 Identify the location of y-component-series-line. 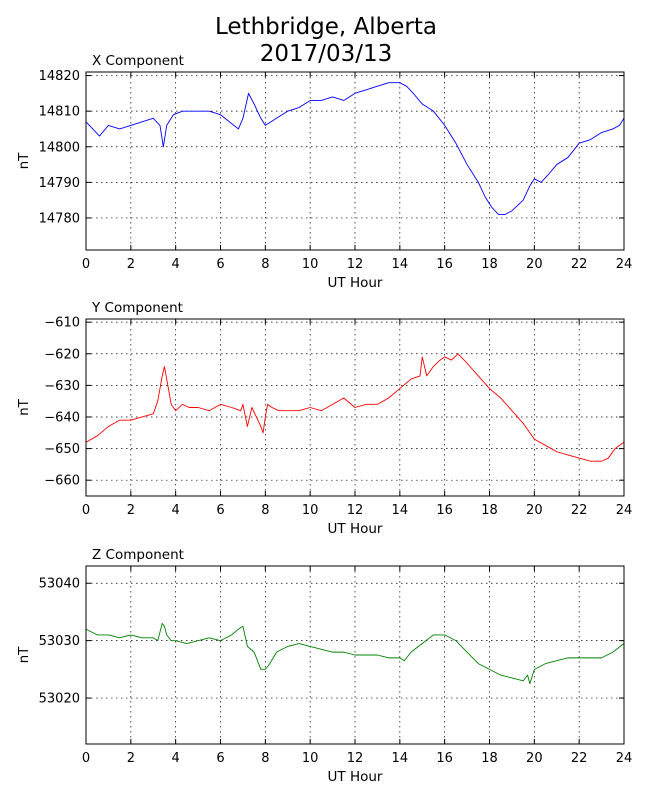
(355, 407).